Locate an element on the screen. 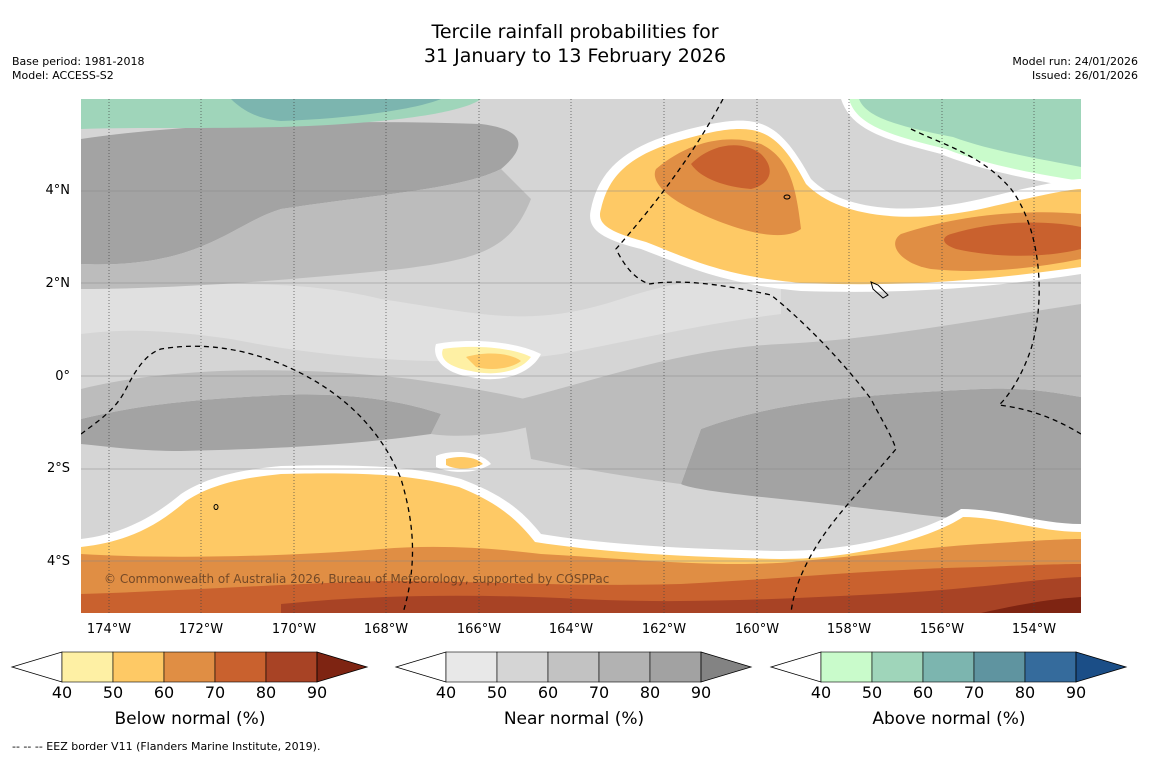  lon-label-156w: 156°W is located at coordinates (942, 629).